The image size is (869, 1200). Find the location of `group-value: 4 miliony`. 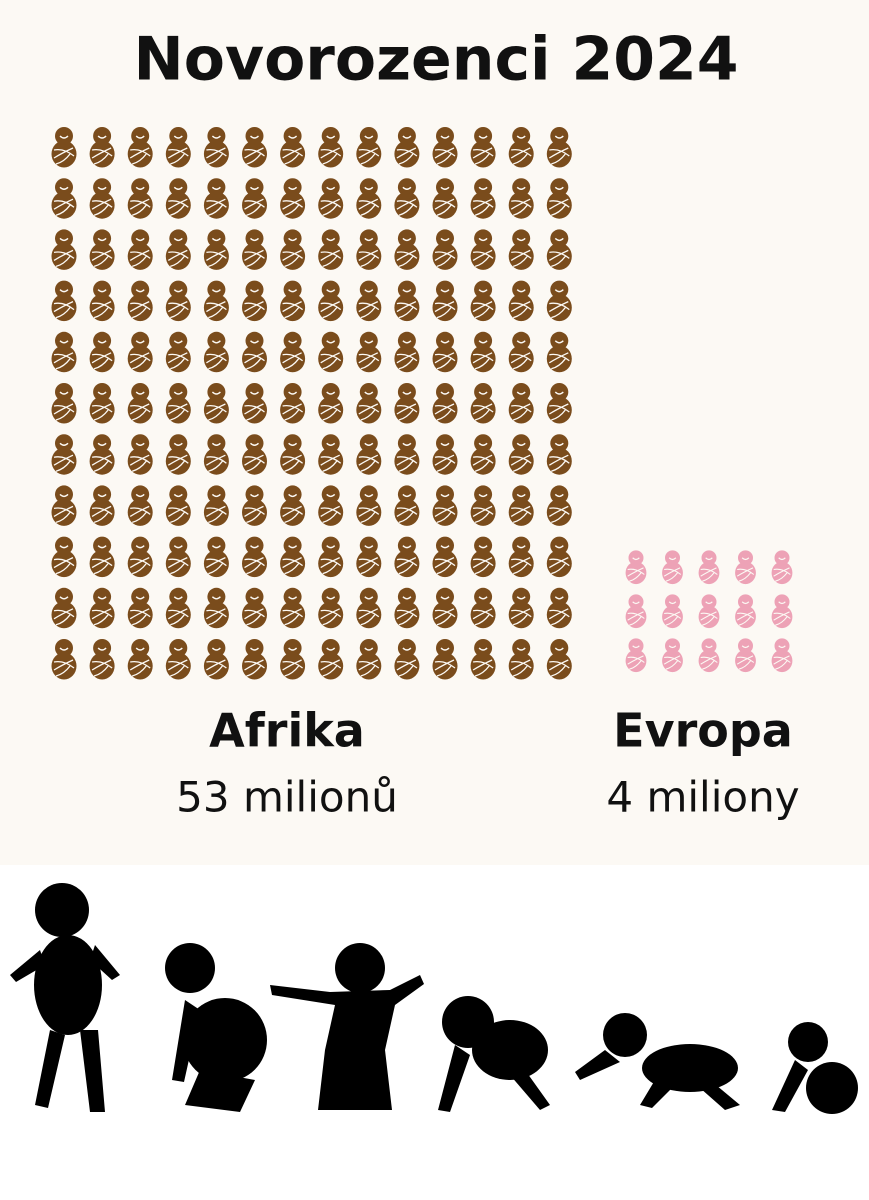

group-value: 4 miliony is located at coordinates (702, 797).